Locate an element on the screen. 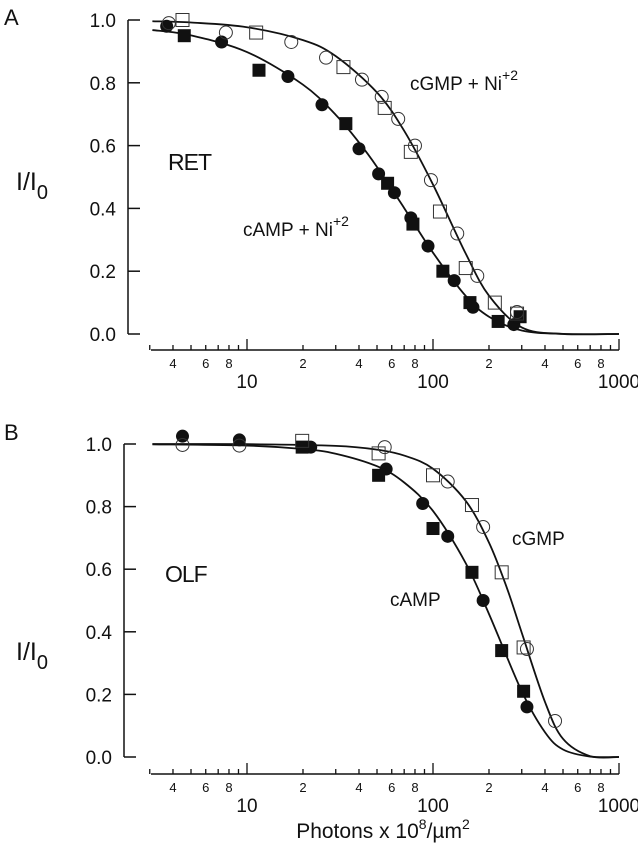  panel-b-y-tick-label: 0.4 is located at coordinates (99, 633).